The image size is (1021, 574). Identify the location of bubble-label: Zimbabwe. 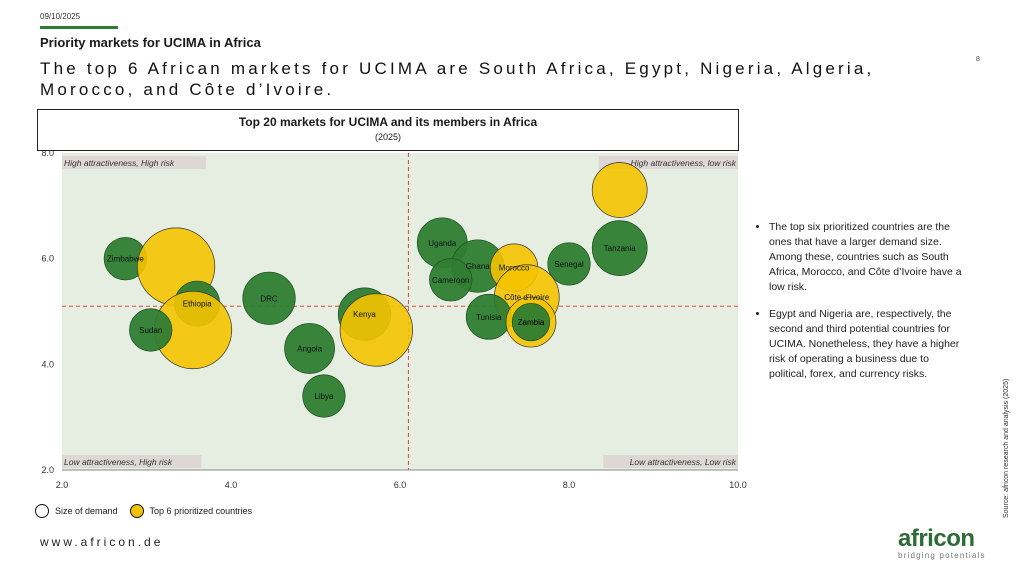
(125, 259).